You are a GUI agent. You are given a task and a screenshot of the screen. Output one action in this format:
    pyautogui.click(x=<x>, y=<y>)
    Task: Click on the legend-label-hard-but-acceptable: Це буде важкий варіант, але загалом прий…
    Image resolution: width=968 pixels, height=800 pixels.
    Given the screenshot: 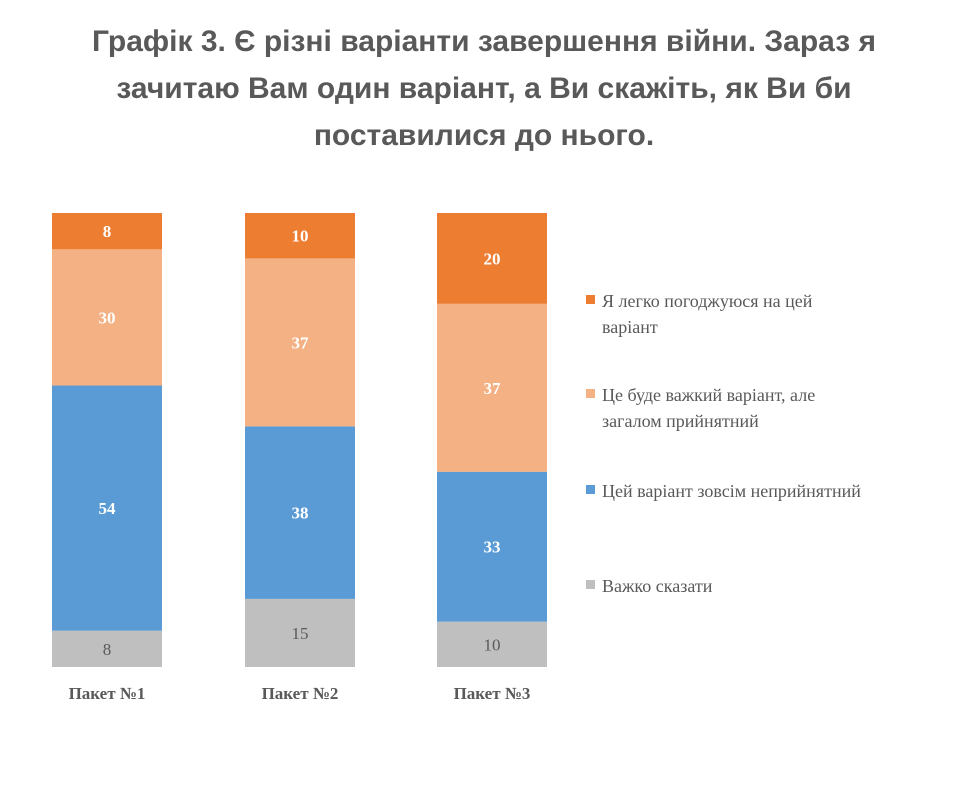 What is the action you would take?
    pyautogui.click(x=709, y=408)
    